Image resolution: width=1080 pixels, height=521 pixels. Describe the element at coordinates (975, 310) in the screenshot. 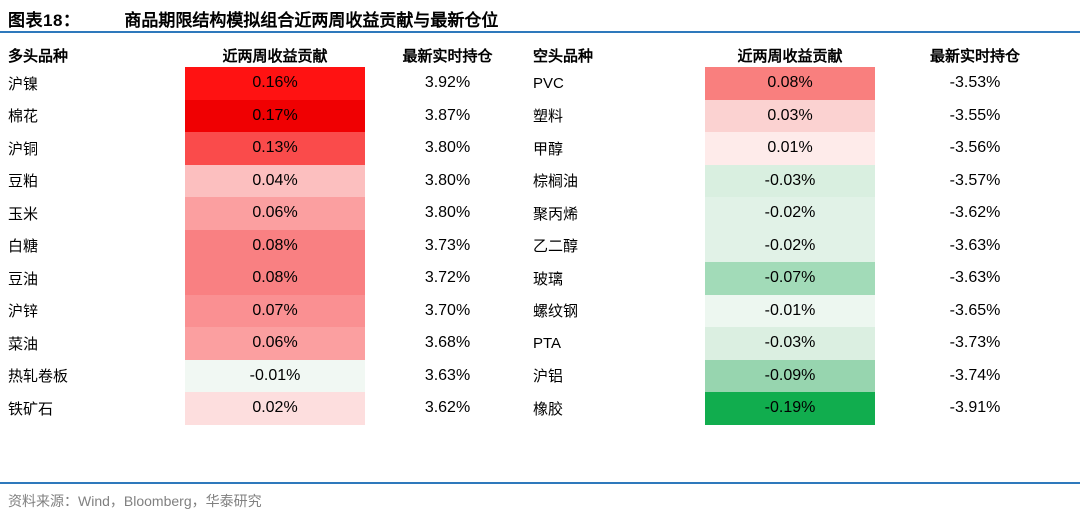

I see `position-value: -3.65%` at that location.